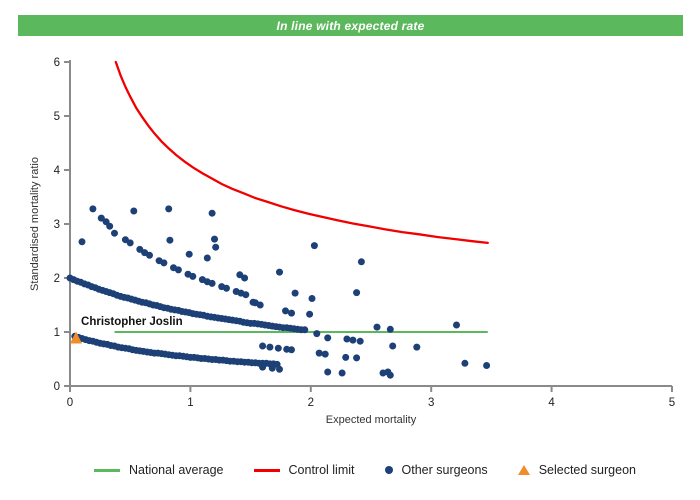 This screenshot has width=700, height=500. What do you see at coordinates (57, 333) in the screenshot?
I see `y-tick-label: 1` at bounding box center [57, 333].